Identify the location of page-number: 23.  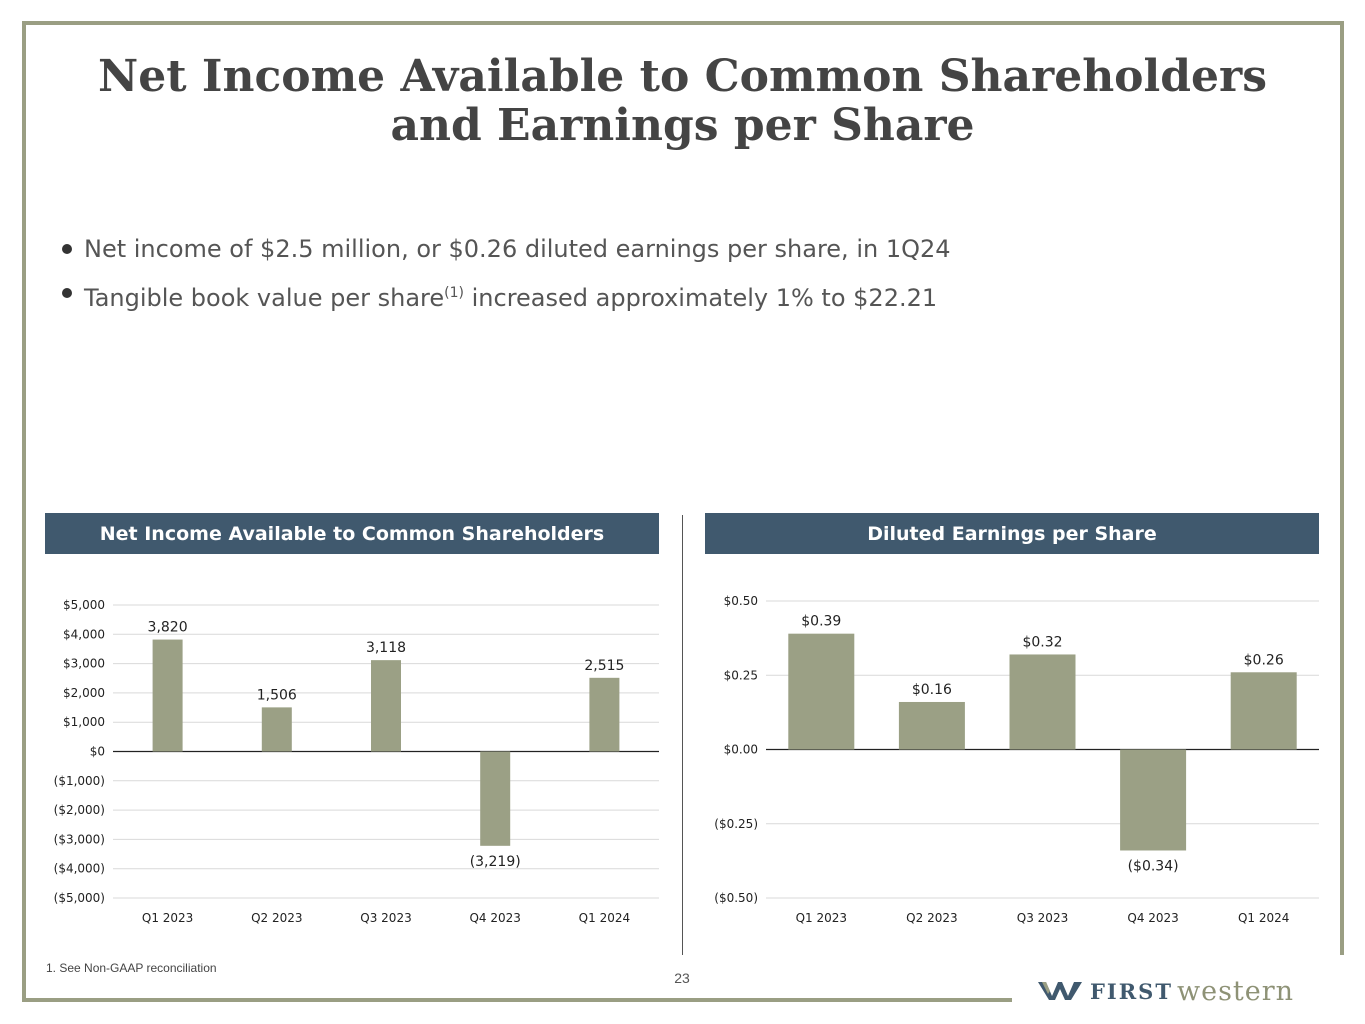
(682, 978).